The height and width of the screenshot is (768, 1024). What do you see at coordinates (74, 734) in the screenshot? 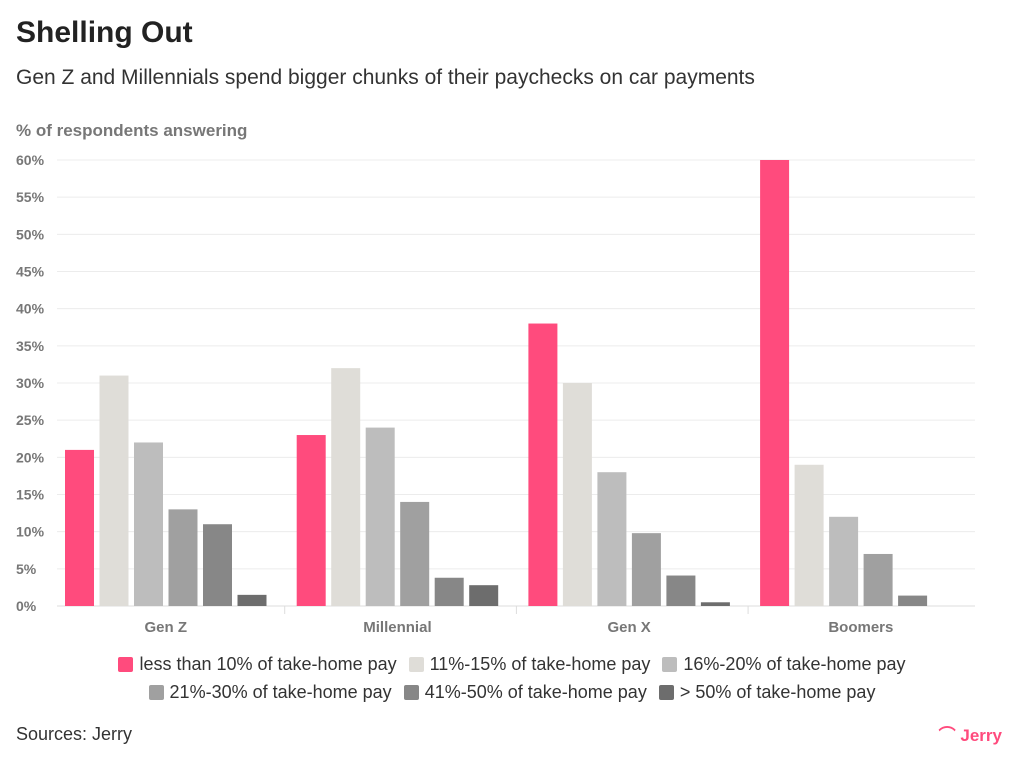
I see `source-note: Sources: Jerry` at bounding box center [74, 734].